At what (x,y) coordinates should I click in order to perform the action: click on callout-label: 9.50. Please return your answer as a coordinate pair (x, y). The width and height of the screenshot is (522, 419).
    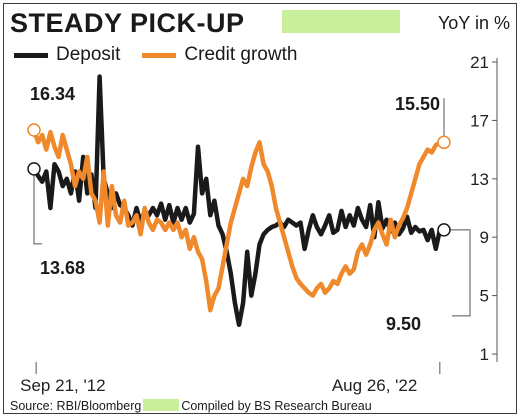
    Looking at the image, I should click on (403, 324).